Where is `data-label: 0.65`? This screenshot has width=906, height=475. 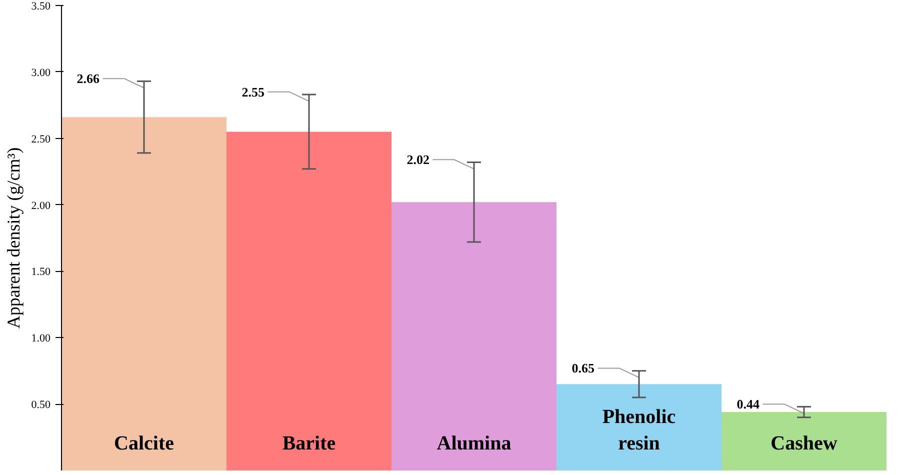 data-label: 0.65 is located at coordinates (583, 368).